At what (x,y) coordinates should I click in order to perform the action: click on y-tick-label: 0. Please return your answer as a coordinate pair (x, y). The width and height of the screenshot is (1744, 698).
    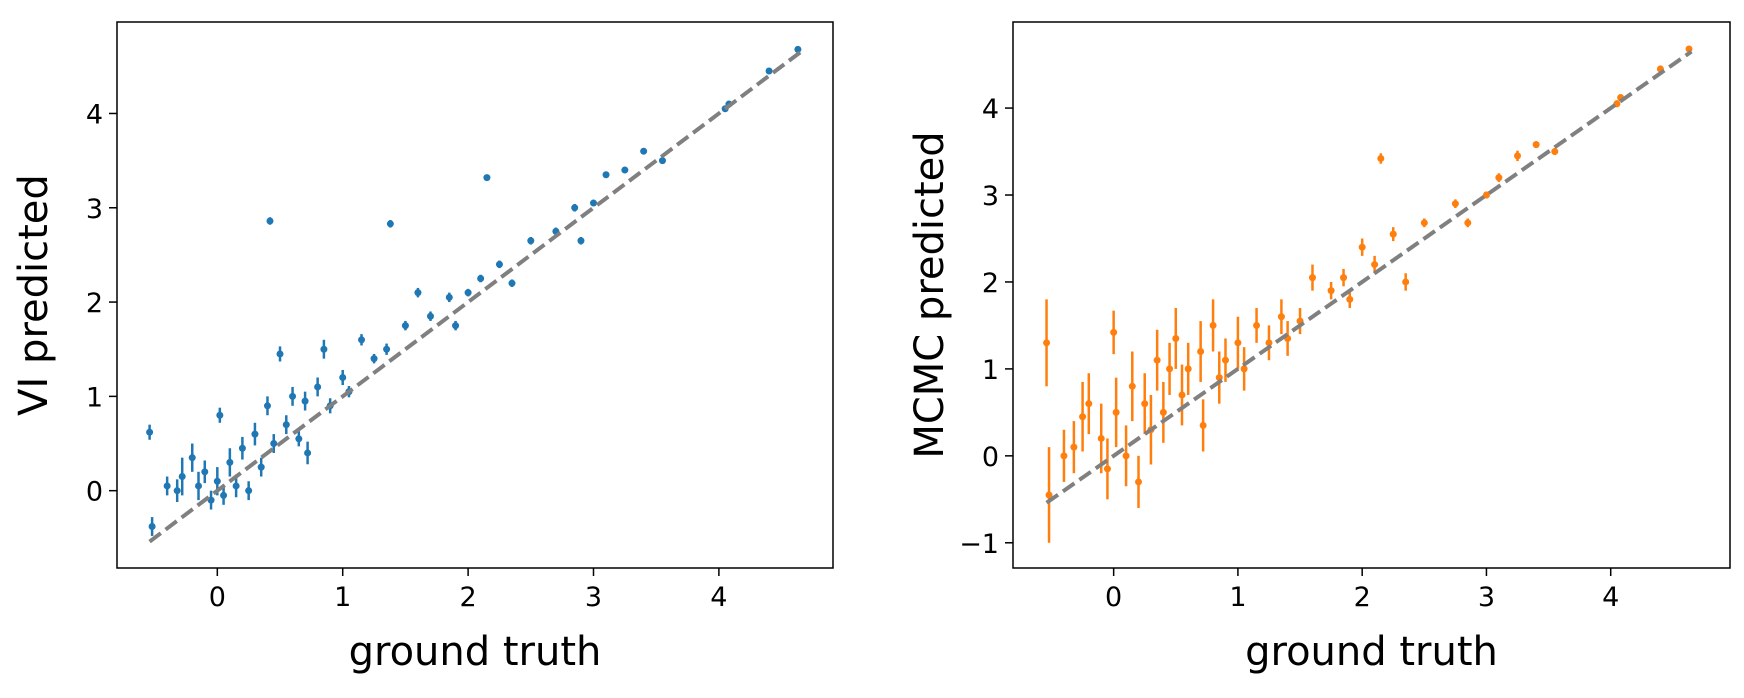
    Looking at the image, I should click on (990, 457).